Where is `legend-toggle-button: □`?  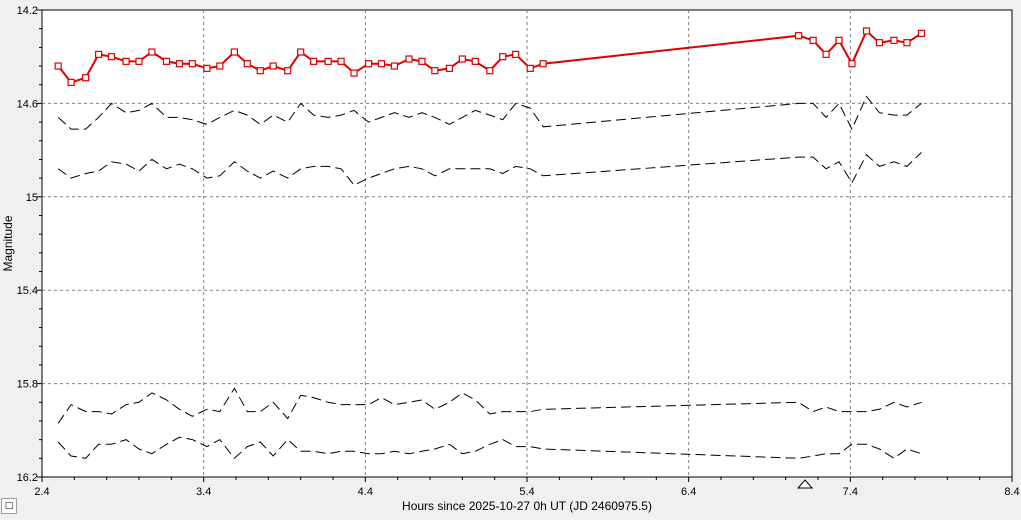 legend-toggle-button: □ is located at coordinates (9, 506).